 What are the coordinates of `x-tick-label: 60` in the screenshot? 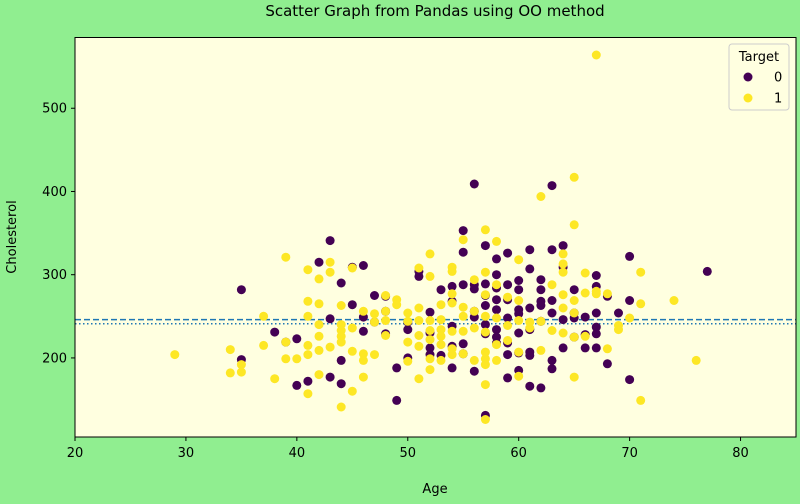 It's located at (518, 453).